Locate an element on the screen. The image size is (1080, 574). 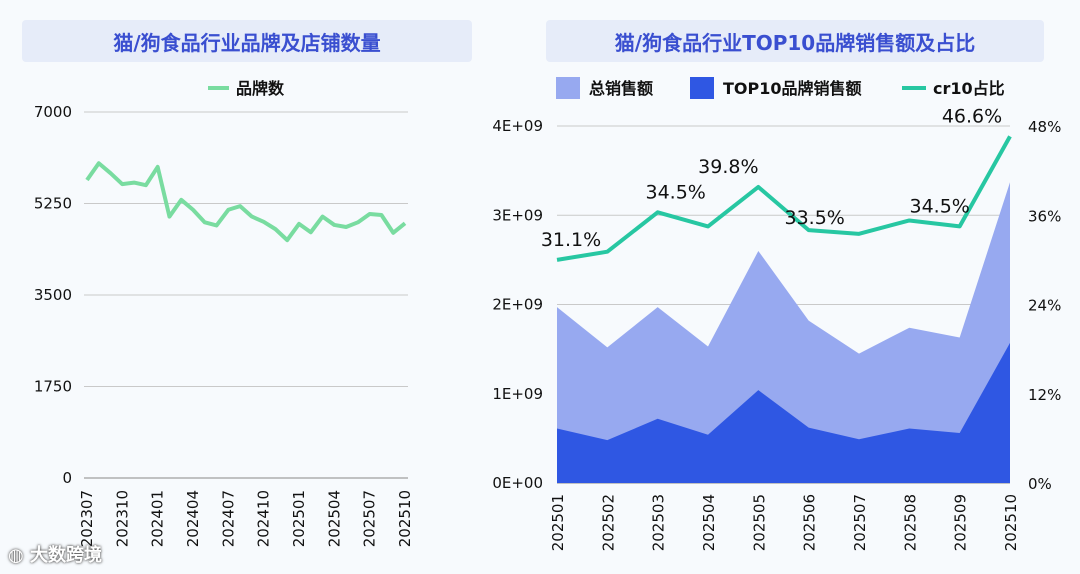
right-x-tick-label: 202509 is located at coordinates (961, 522).